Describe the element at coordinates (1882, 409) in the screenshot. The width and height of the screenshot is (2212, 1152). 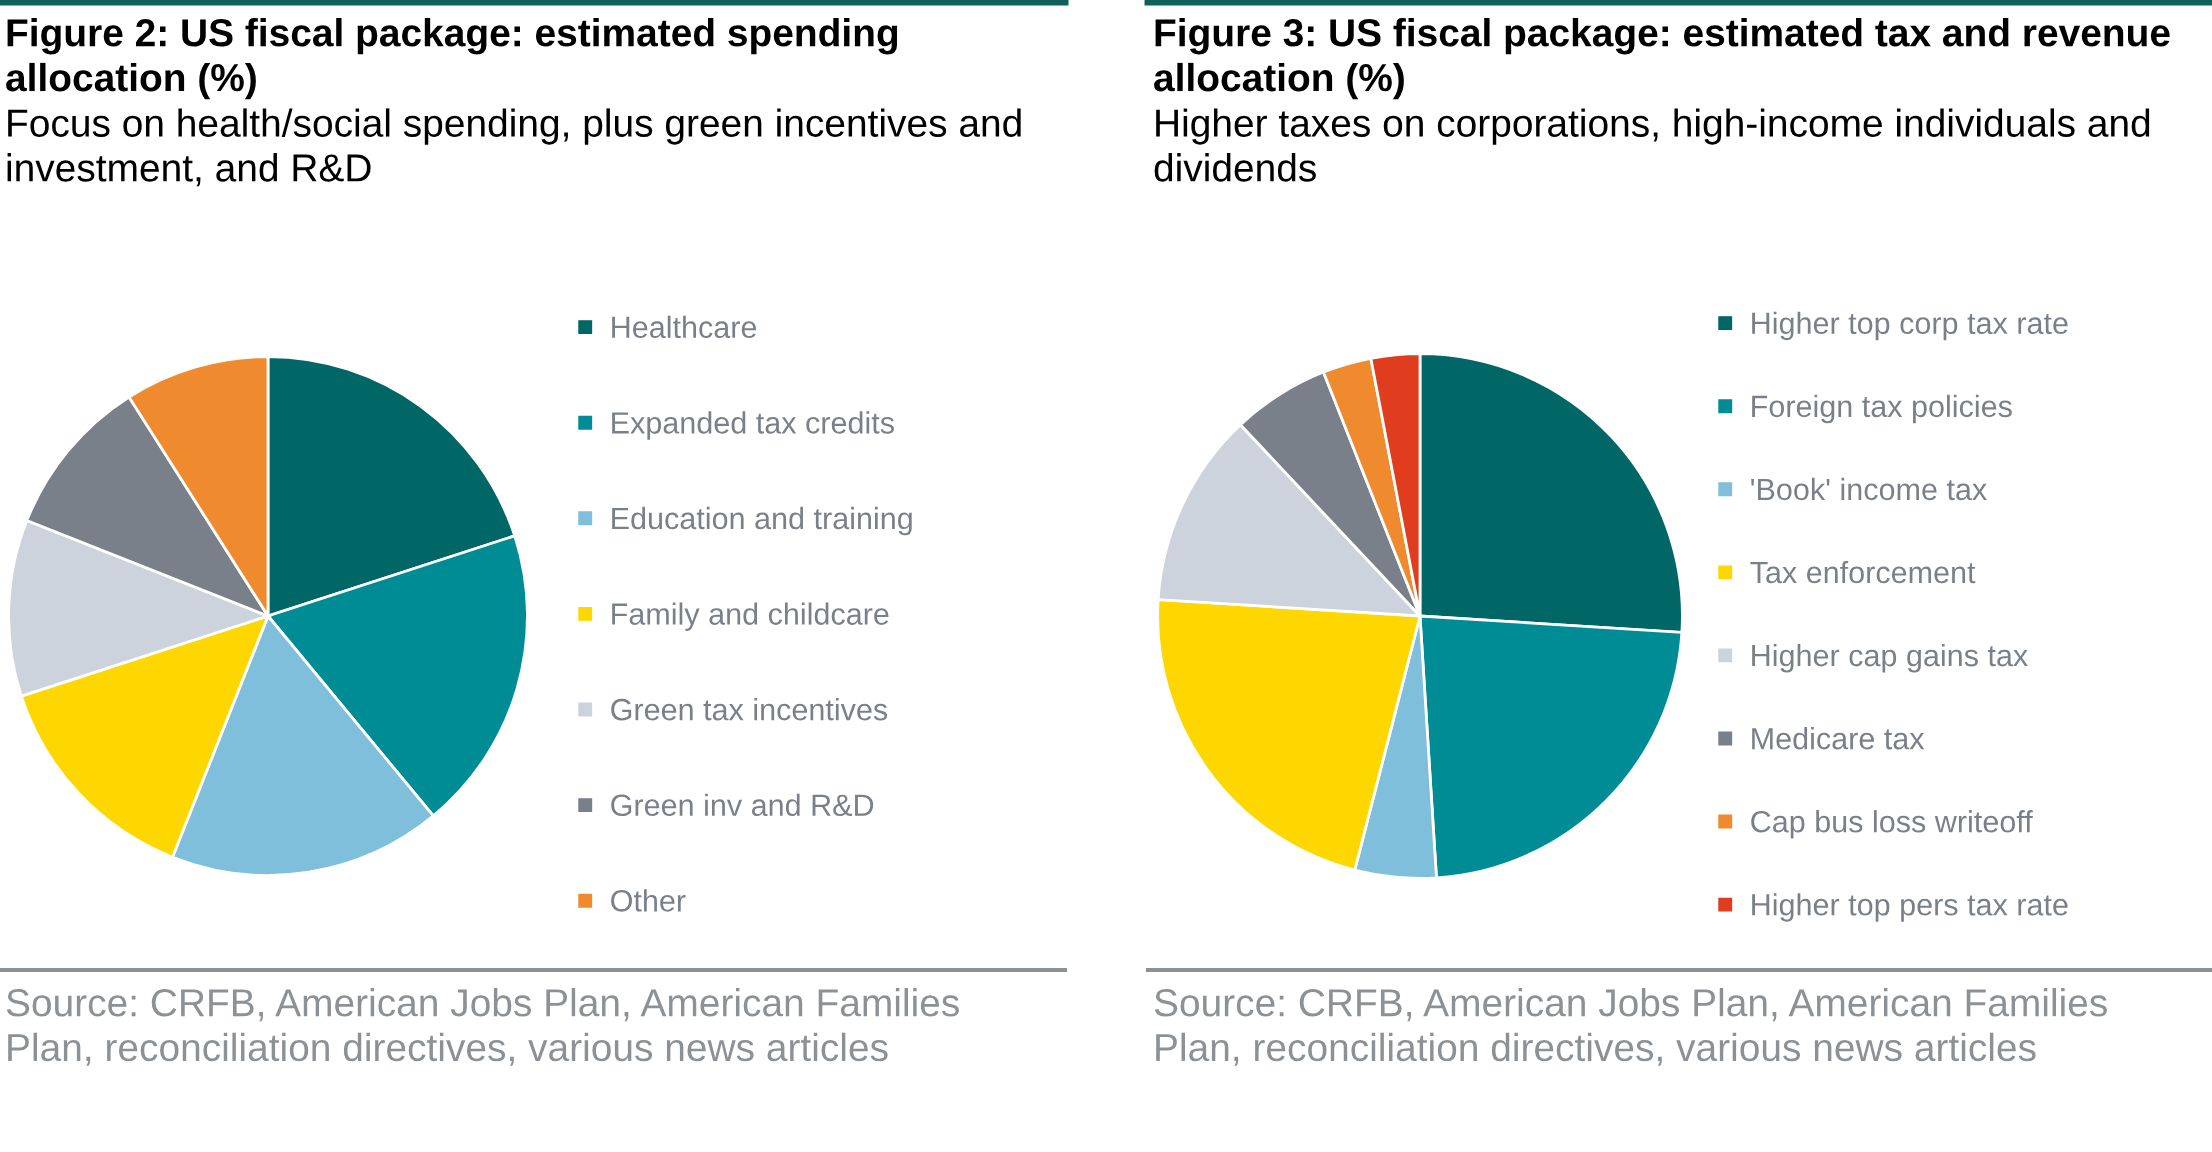
I see `legend-label: Foreign tax policies` at that location.